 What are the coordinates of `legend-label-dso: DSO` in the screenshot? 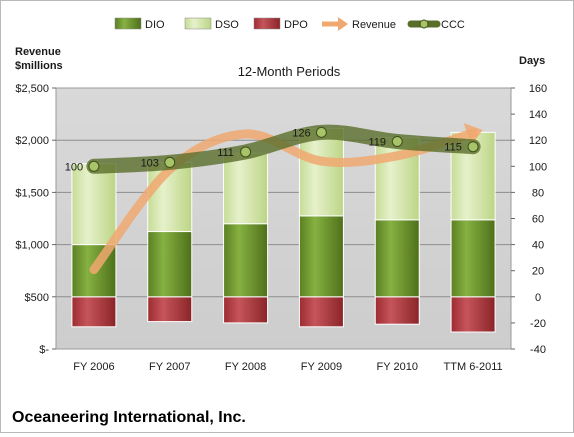 It's located at (227, 25).